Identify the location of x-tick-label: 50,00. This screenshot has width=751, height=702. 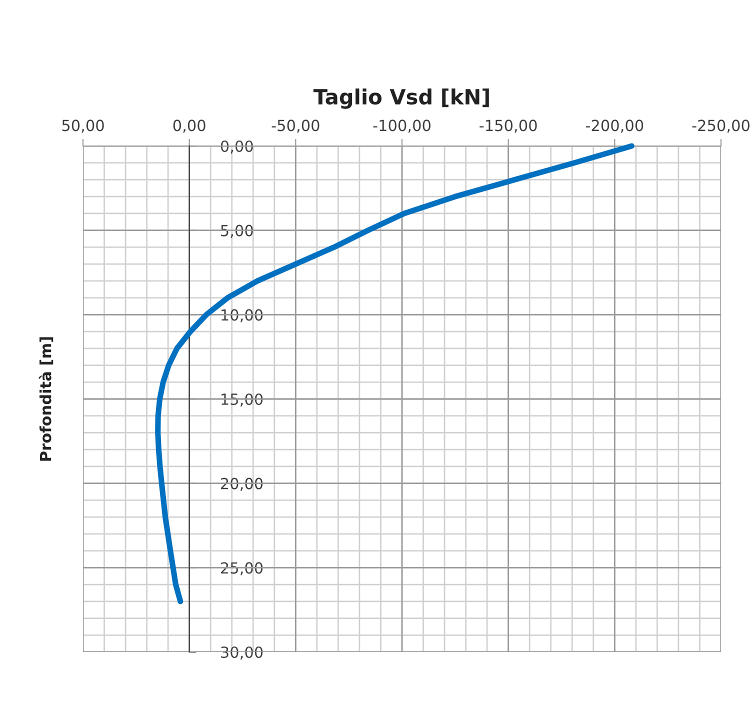
(83, 126).